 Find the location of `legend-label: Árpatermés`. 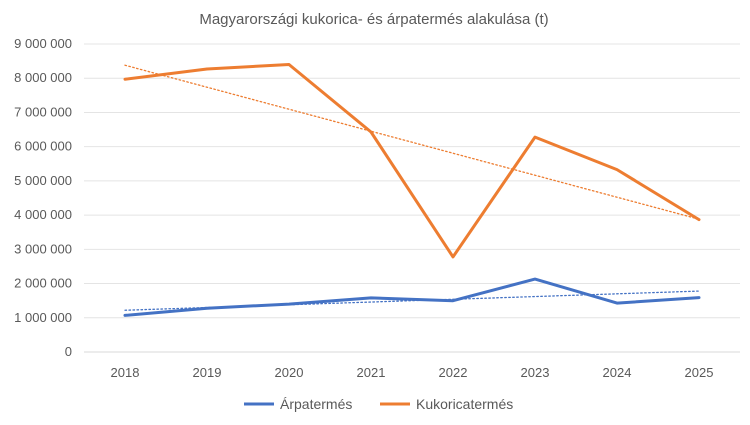

legend-label: Árpatermés is located at coordinates (316, 404).